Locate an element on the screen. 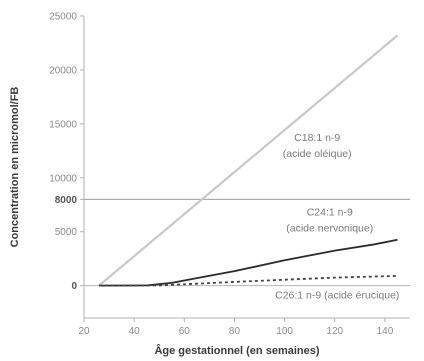 This screenshot has width=424, height=361. x-axis: 20 40 60 80 100 120 140 is located at coordinates (244, 327).